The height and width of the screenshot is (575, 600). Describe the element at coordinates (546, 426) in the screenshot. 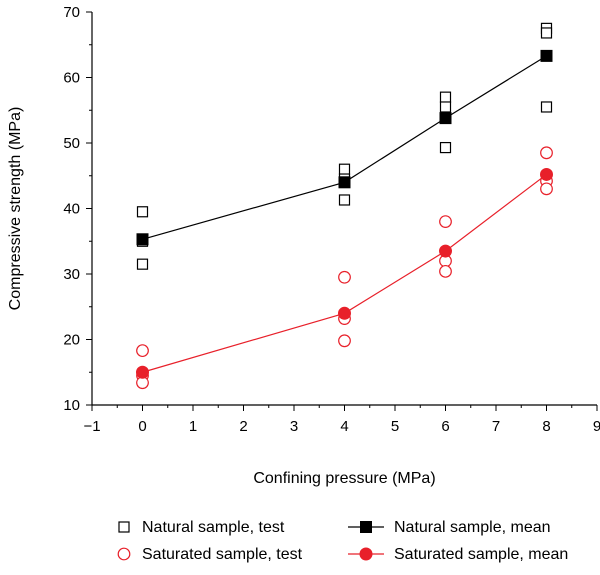

I see `x-tick-label: 8` at that location.